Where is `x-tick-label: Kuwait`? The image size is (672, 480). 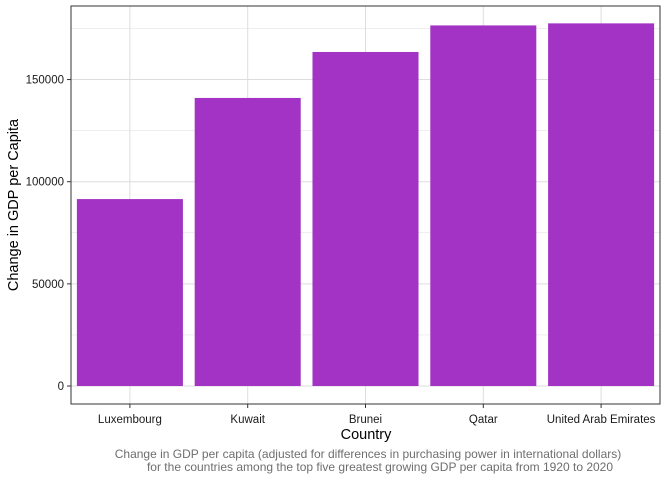
x-tick-label: Kuwait is located at coordinates (247, 420).